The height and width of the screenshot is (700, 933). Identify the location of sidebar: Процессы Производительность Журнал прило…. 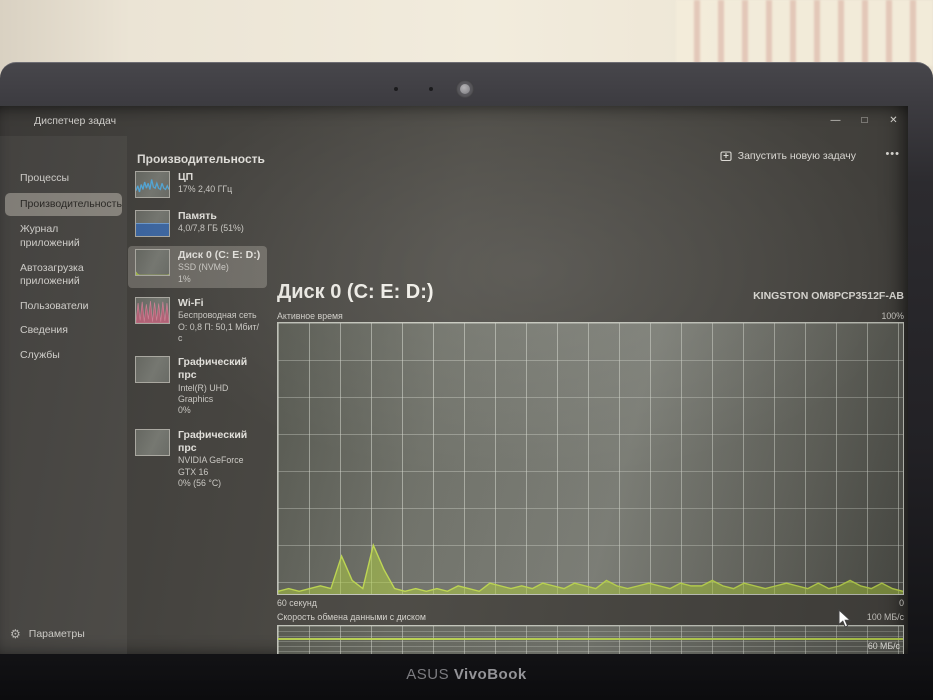
(63, 395).